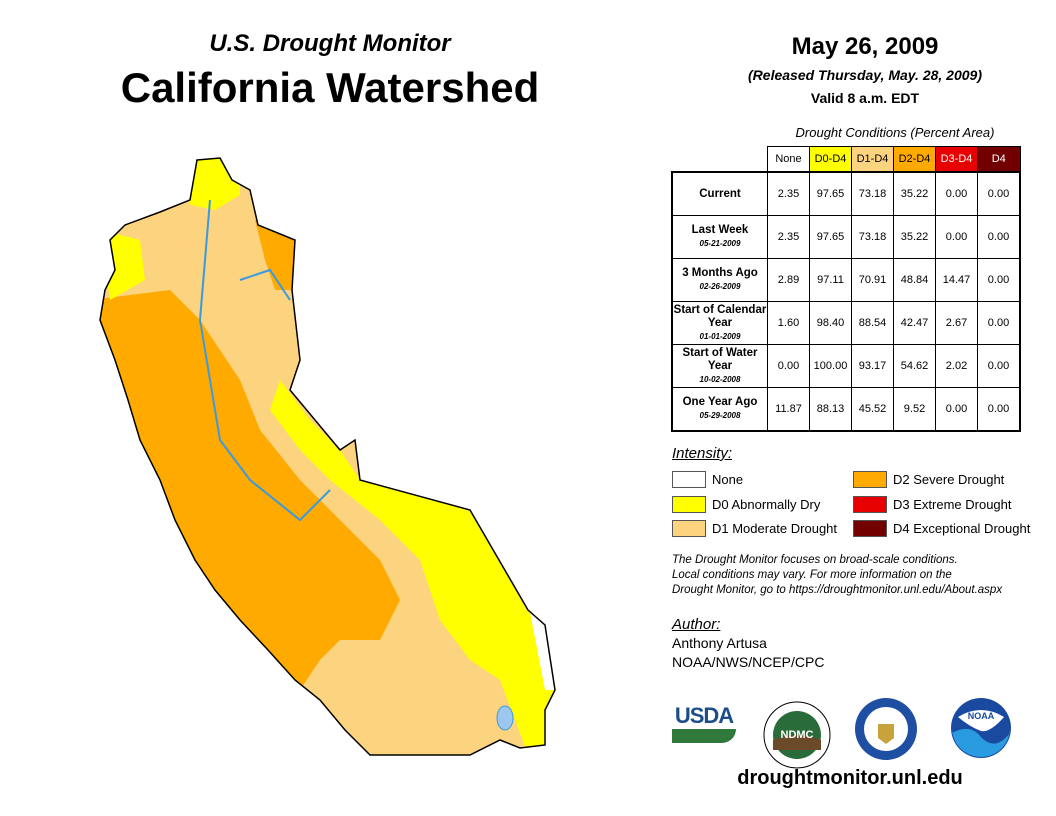 Image resolution: width=1056 pixels, height=816 pixels. I want to click on valid-time: Valid 8 a.m. EDT, so click(865, 98).